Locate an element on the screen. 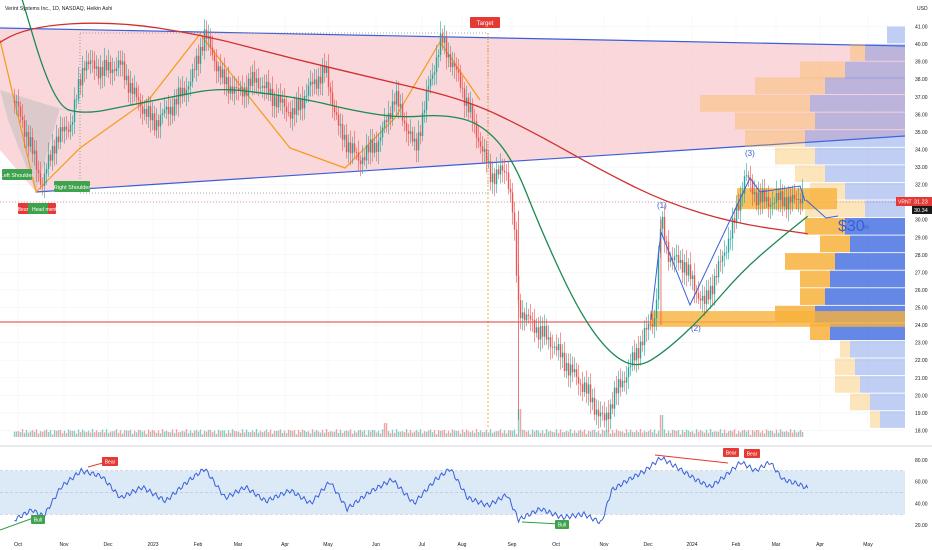 The image size is (932, 550). volume-profile-up is located at coordinates (875, 191).